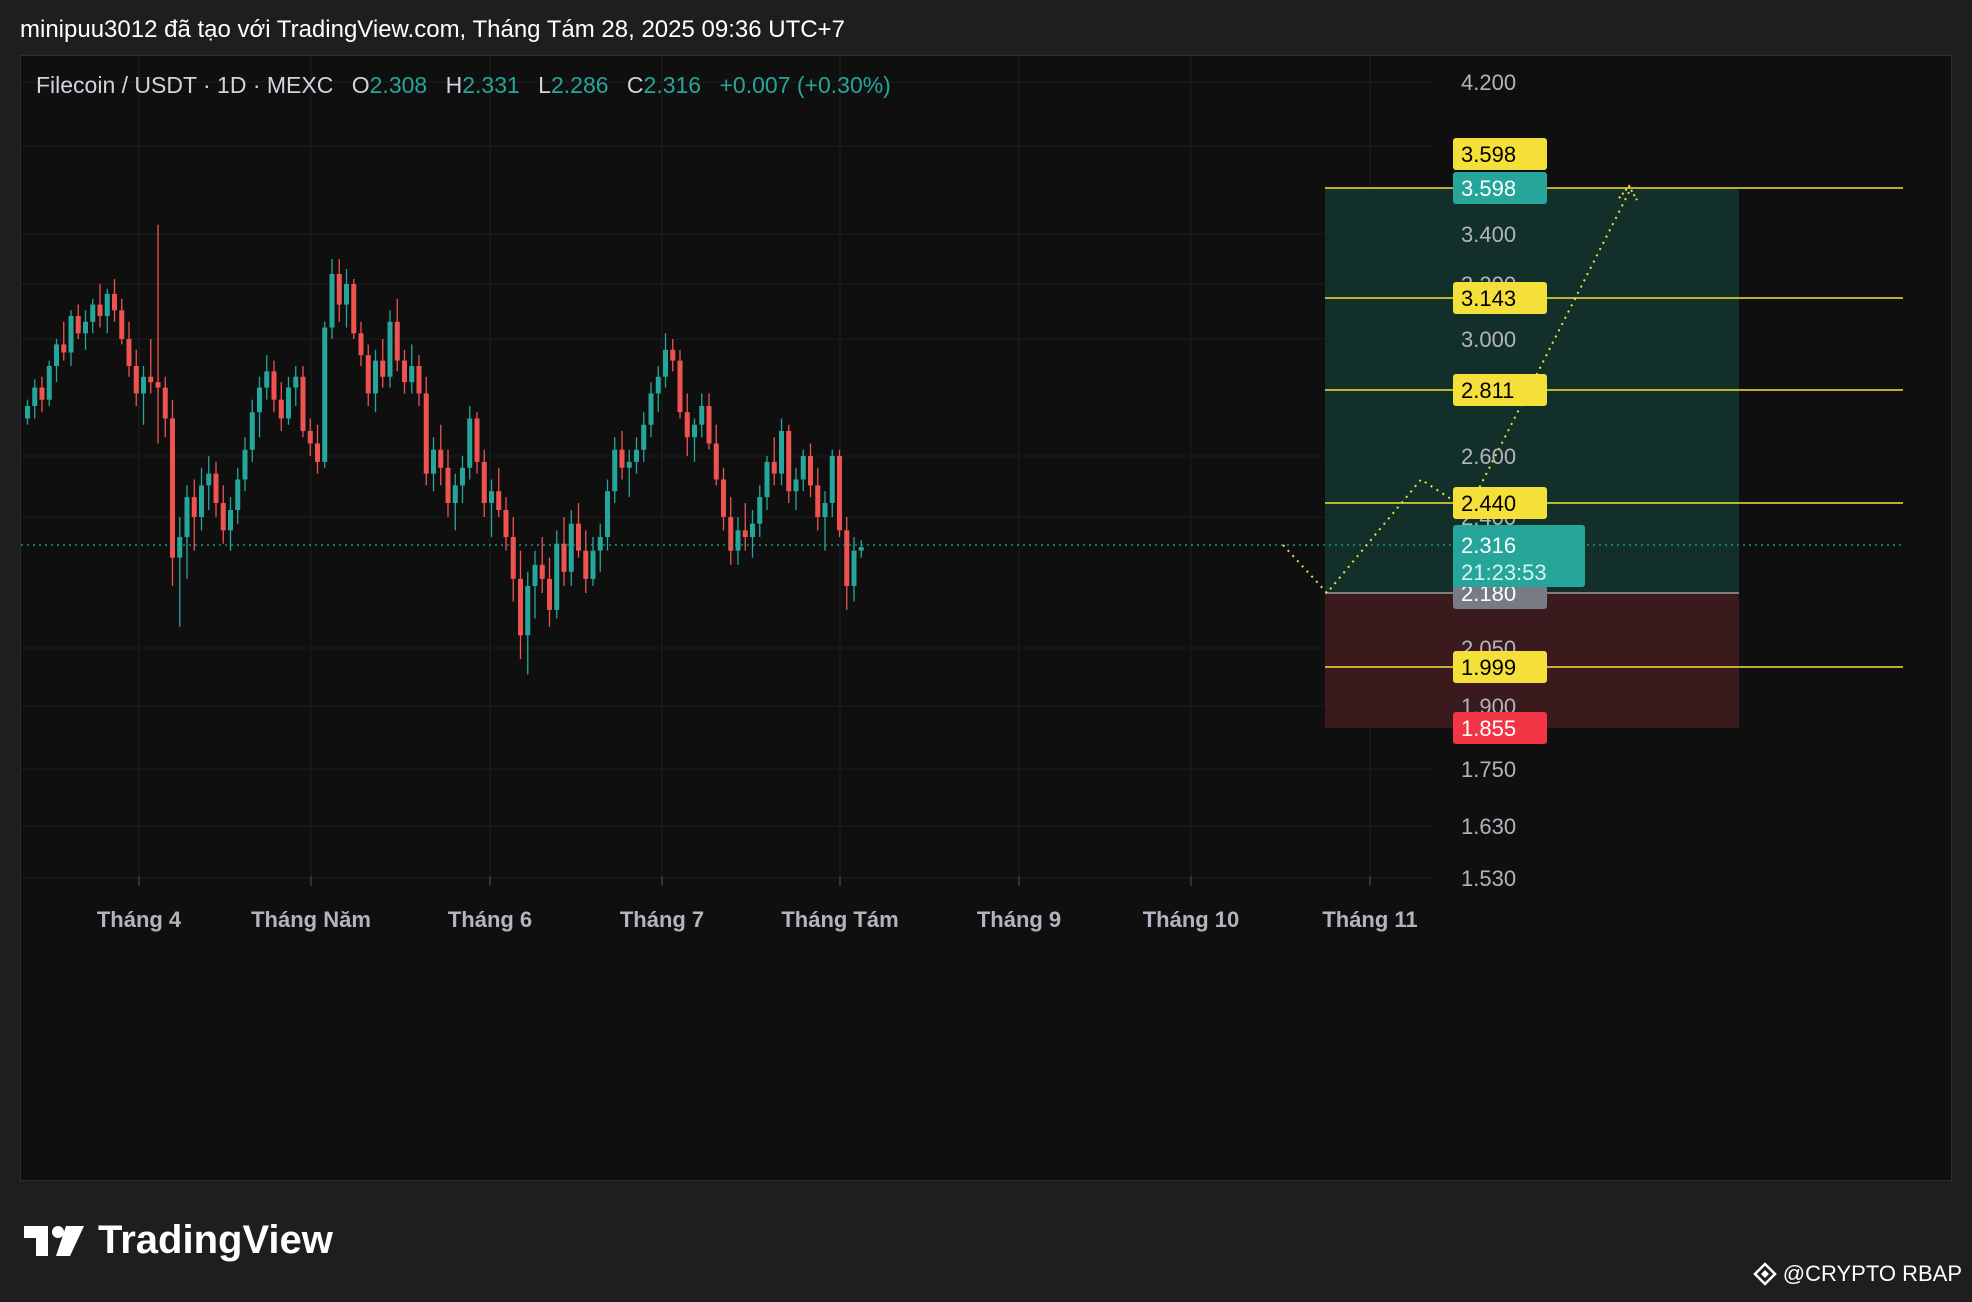 The width and height of the screenshot is (1972, 1302). I want to click on change-value: +0.007 (+0.30%), so click(805, 85).